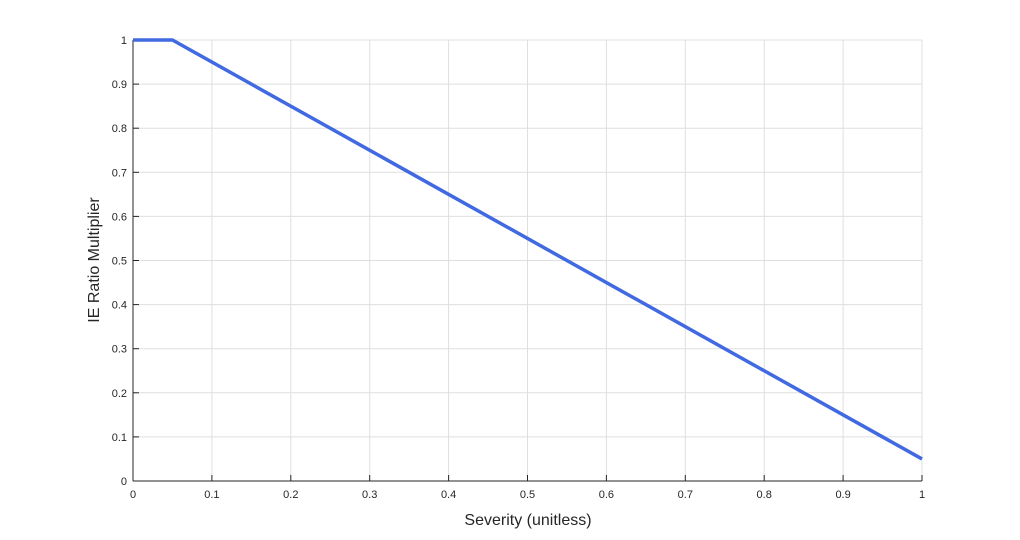 The width and height of the screenshot is (1020, 540). What do you see at coordinates (119, 262) in the screenshot?
I see `y-tick-label: 0.5` at bounding box center [119, 262].